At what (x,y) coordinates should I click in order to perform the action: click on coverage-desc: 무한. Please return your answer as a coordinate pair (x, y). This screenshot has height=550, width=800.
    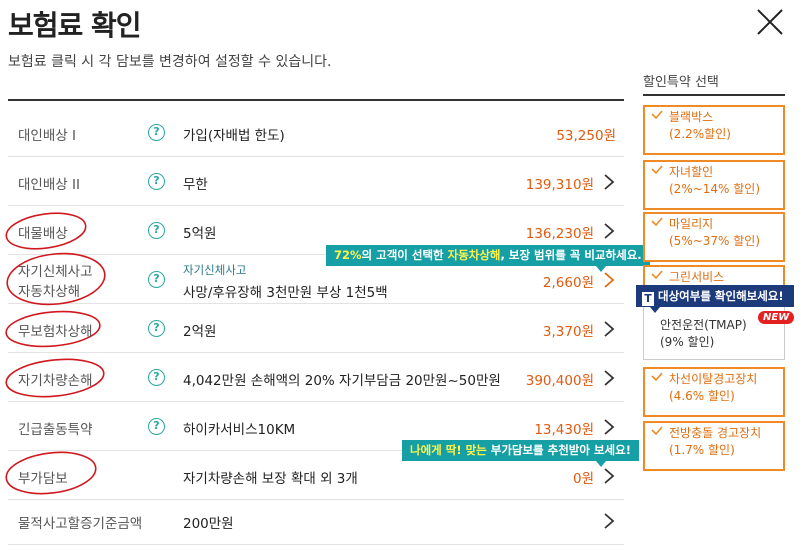
    Looking at the image, I should click on (195, 185).